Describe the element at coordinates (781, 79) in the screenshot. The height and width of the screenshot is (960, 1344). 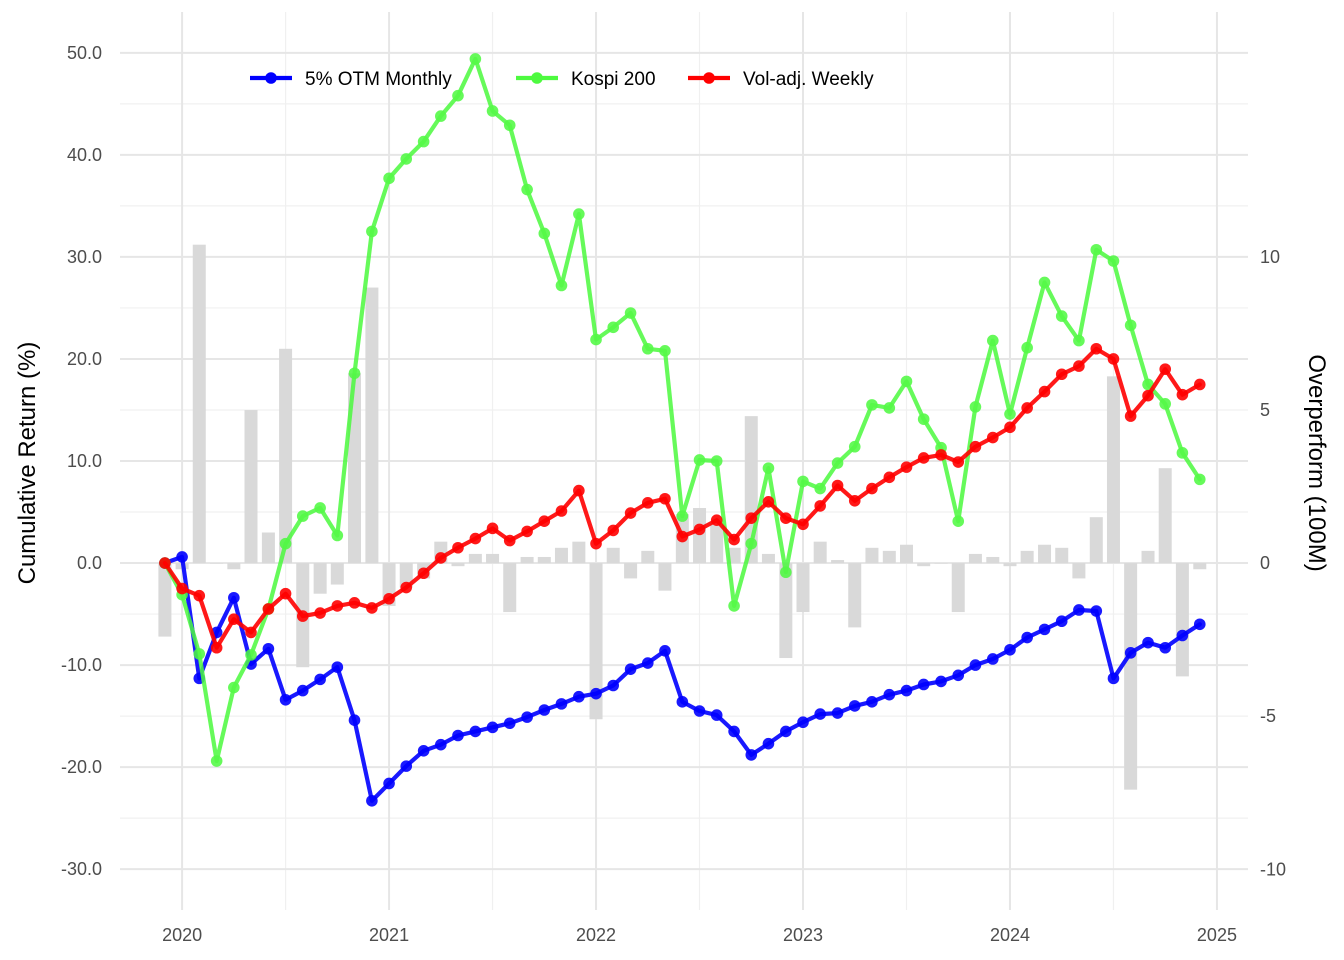
I see `legend-item: Vol-adj. Weekly` at that location.